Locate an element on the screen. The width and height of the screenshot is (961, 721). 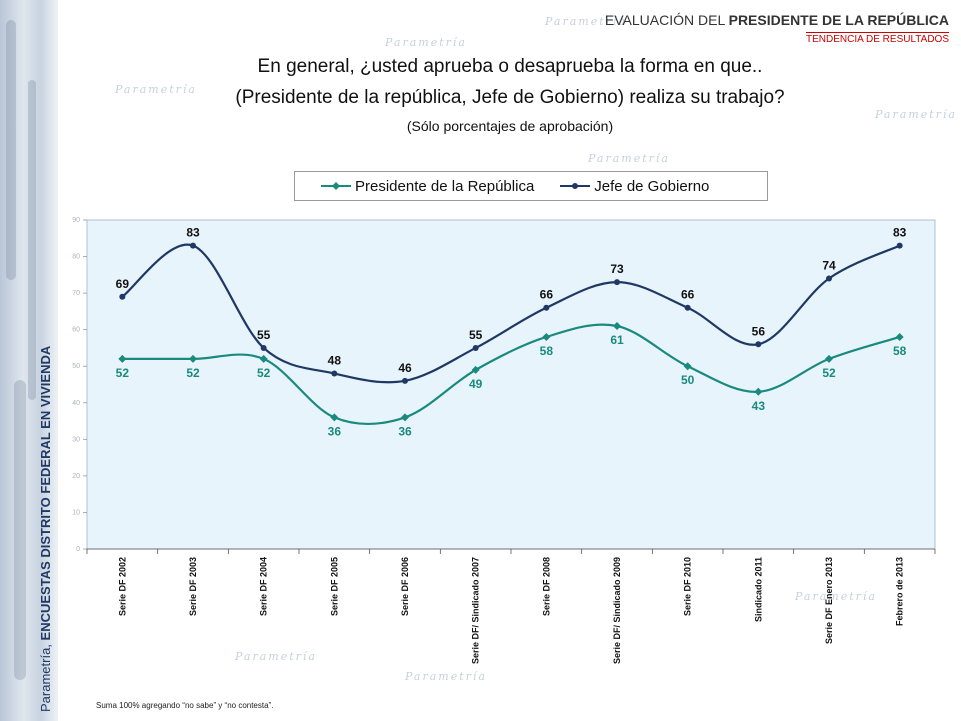
header-subtitle: TENDENCIA DE RESULTADOS is located at coordinates (877, 38).